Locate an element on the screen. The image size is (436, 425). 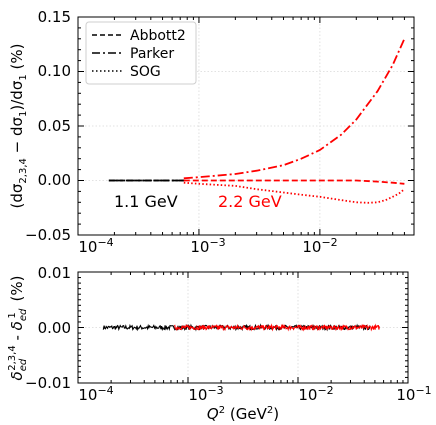
top-ytick-label: −0.05 is located at coordinates (48, 235).